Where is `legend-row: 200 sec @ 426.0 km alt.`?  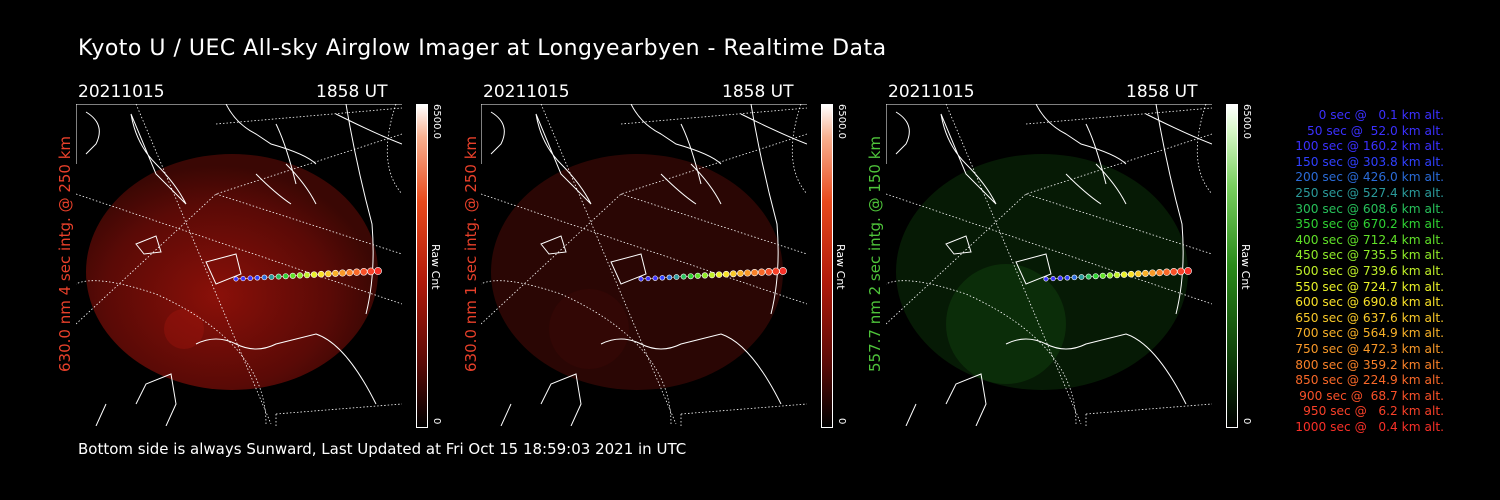 legend-row: 200 sec @ 426.0 km alt. is located at coordinates (1369, 177).